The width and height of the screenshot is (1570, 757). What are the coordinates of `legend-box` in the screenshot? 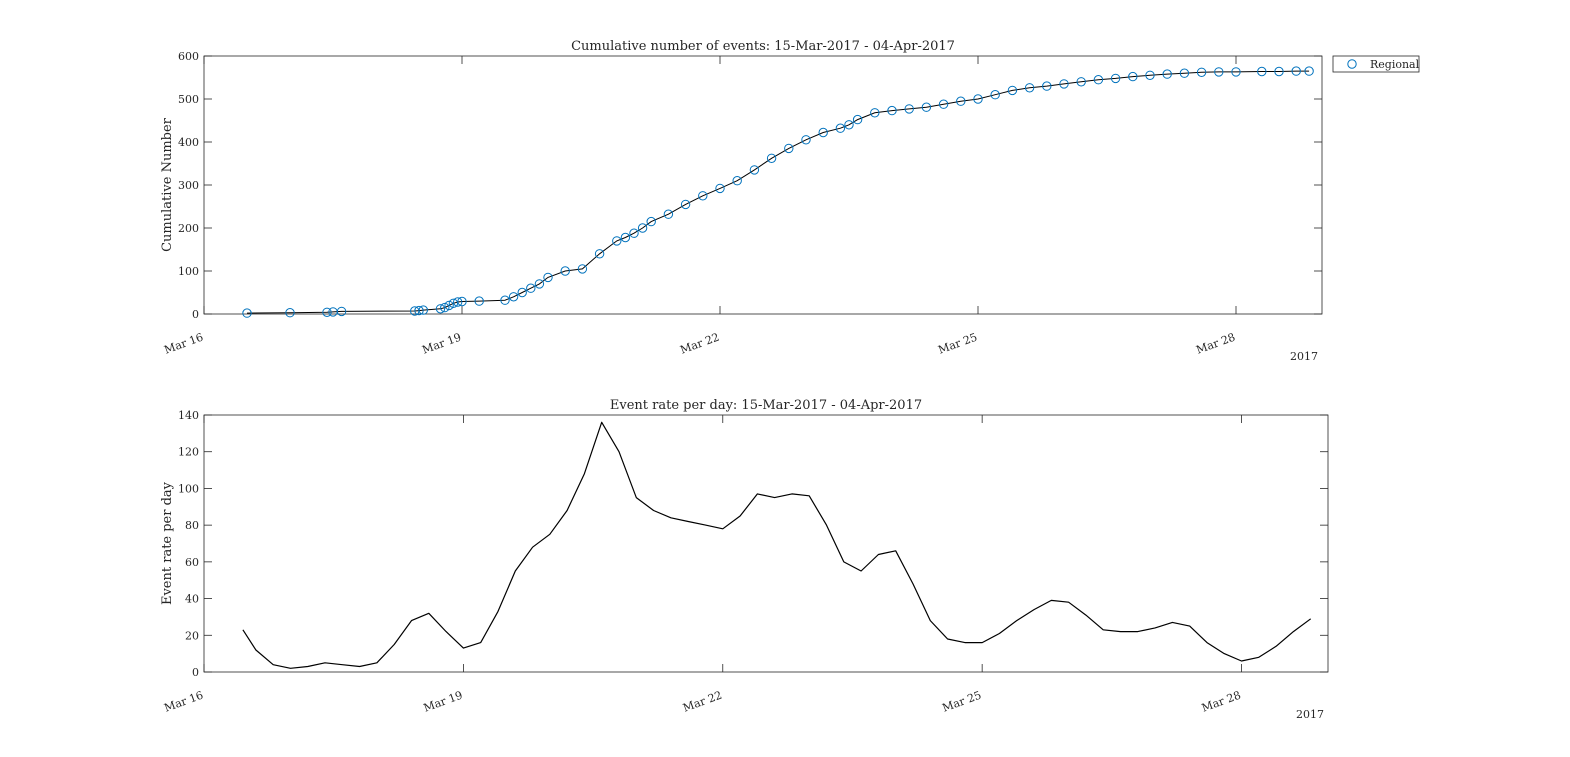 It's located at (1376, 64).